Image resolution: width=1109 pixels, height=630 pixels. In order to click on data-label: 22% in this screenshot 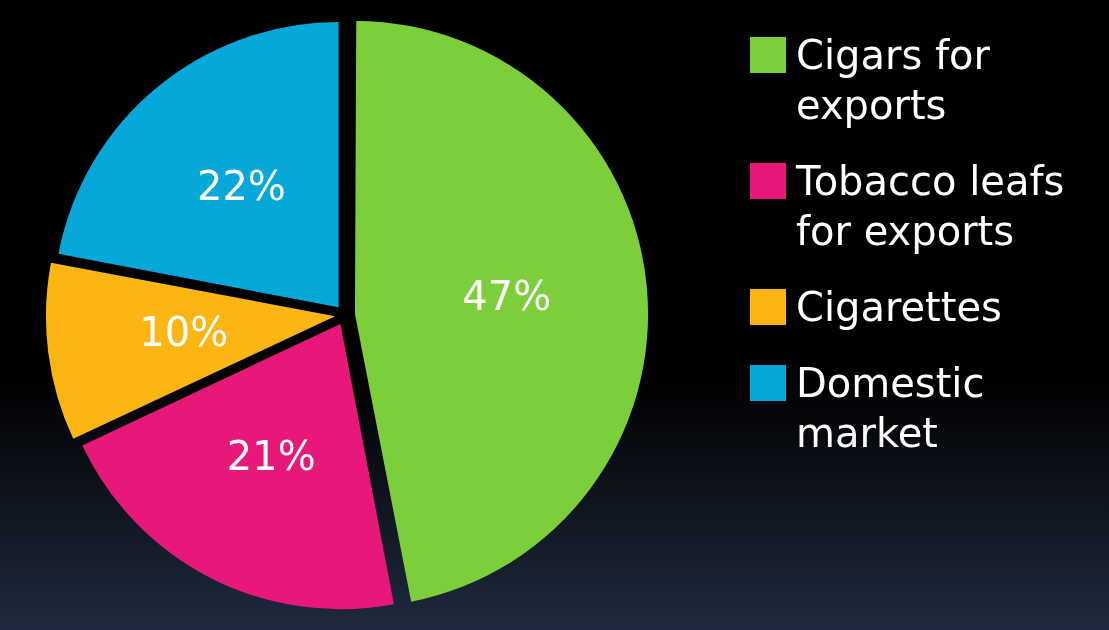, I will do `click(241, 186)`.